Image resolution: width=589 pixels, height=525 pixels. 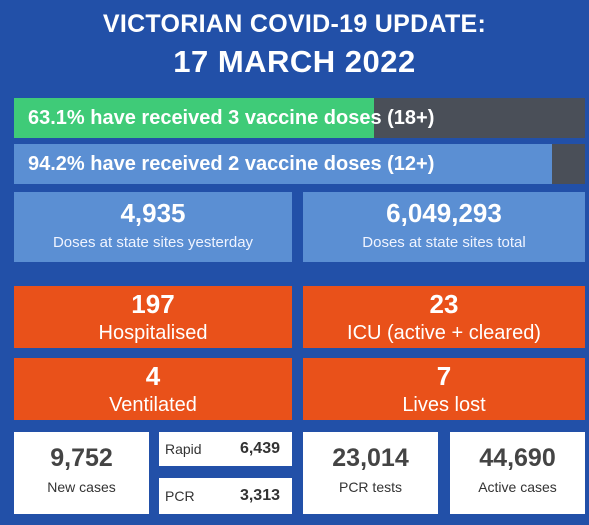 I want to click on lives-lost-box: 7 Lives lost, so click(x=444, y=389).